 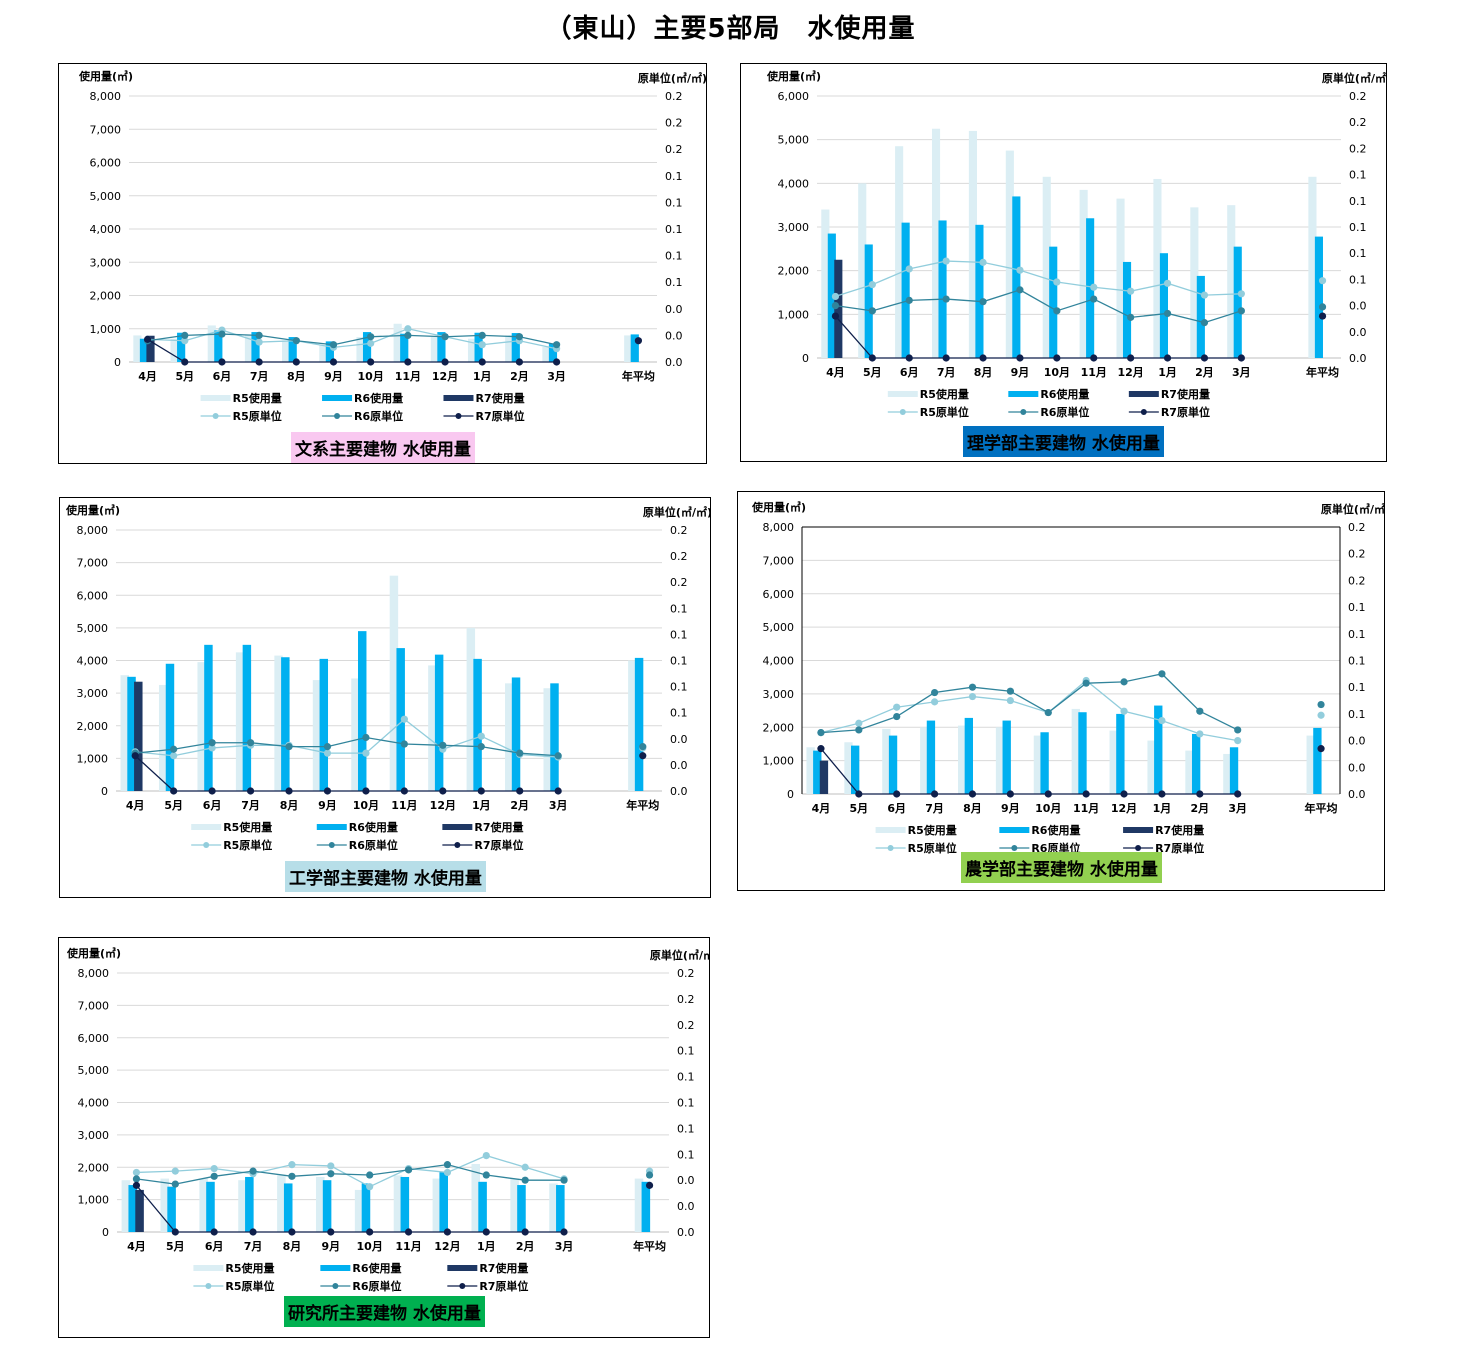 What do you see at coordinates (1010, 808) in the screenshot?
I see `x-tick-label: 9月` at bounding box center [1010, 808].